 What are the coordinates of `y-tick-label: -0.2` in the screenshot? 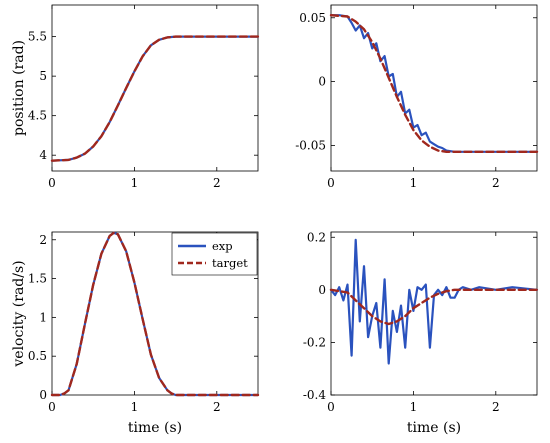 It's located at (314, 342).